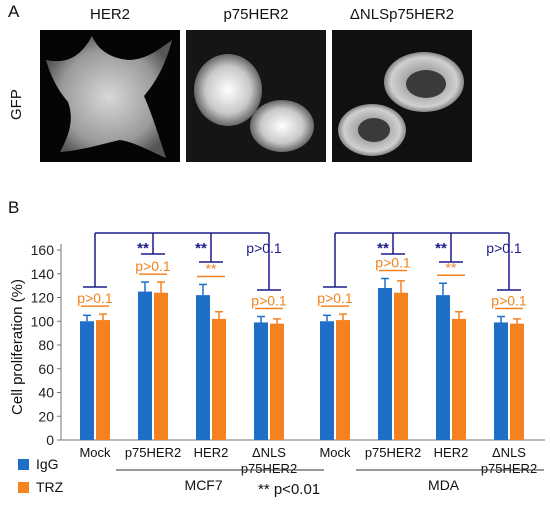  Describe the element at coordinates (43, 298) in the screenshot. I see `y-tick-label: 120` at that location.